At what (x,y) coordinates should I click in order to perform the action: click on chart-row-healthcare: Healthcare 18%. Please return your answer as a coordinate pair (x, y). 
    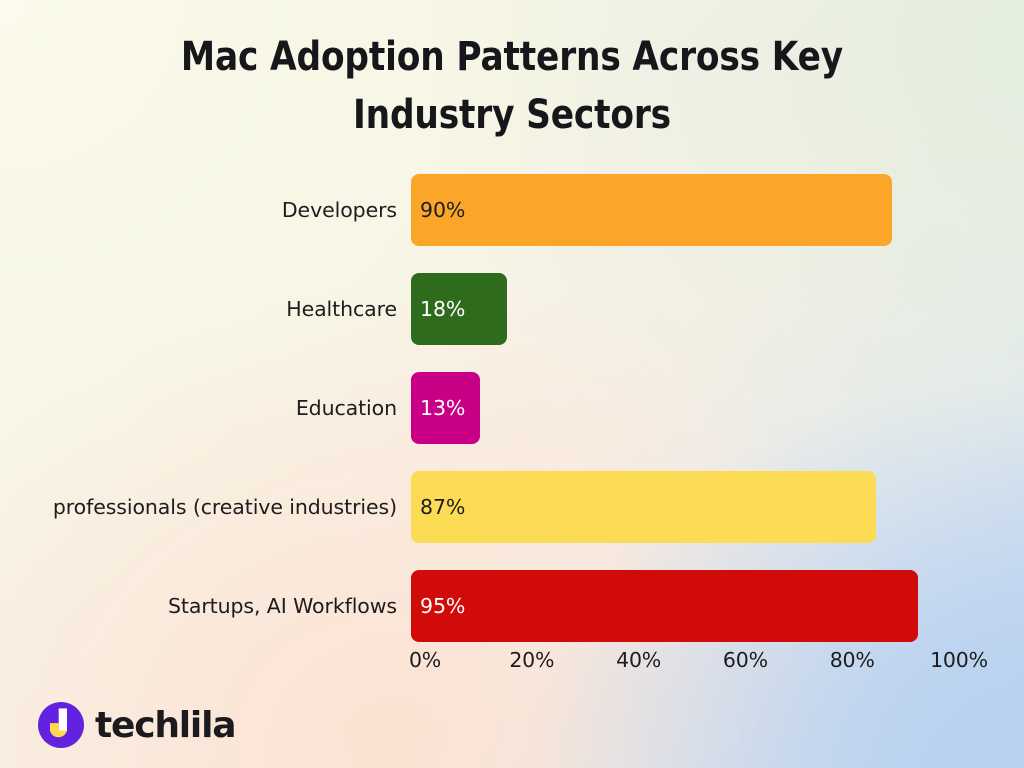
    Looking at the image, I should click on (512, 309).